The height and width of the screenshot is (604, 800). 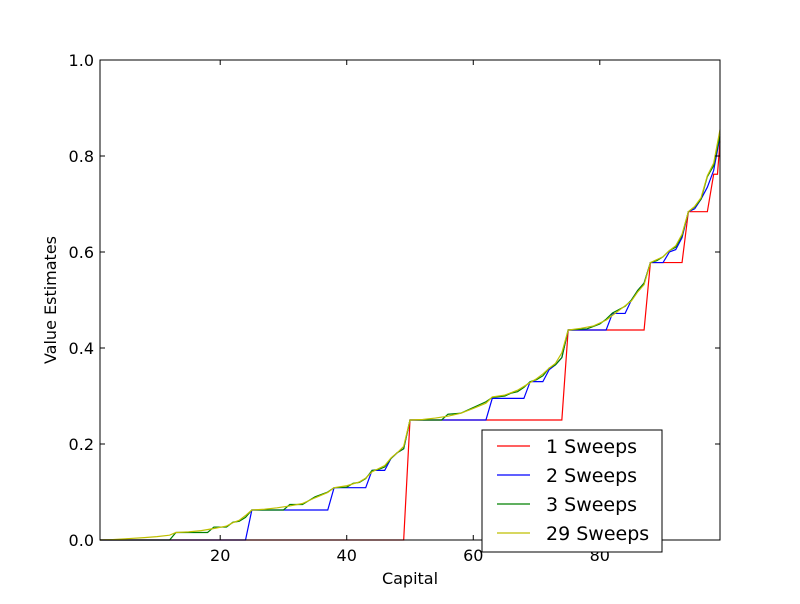 What do you see at coordinates (597, 534) in the screenshot?
I see `legend-label-4: 29 Sweeps` at bounding box center [597, 534].